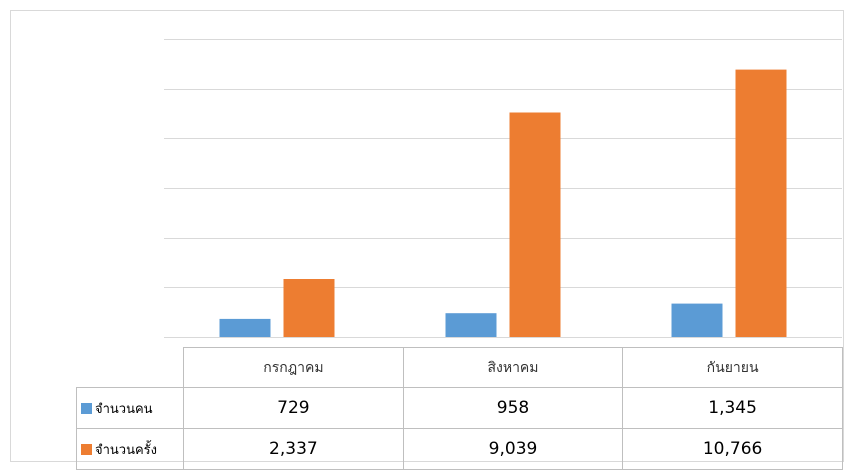 This screenshot has height=470, width=856. I want to click on legend-entry-people: จำนวนคน, so click(130, 408).